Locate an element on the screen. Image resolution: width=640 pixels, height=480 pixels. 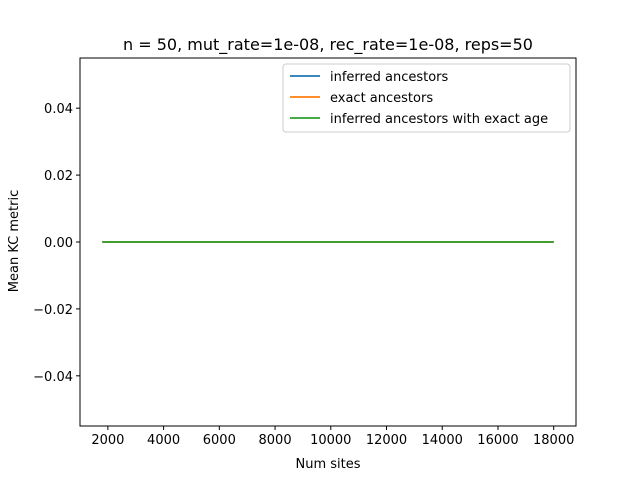
x-tick-label: 10000 is located at coordinates (330, 440).